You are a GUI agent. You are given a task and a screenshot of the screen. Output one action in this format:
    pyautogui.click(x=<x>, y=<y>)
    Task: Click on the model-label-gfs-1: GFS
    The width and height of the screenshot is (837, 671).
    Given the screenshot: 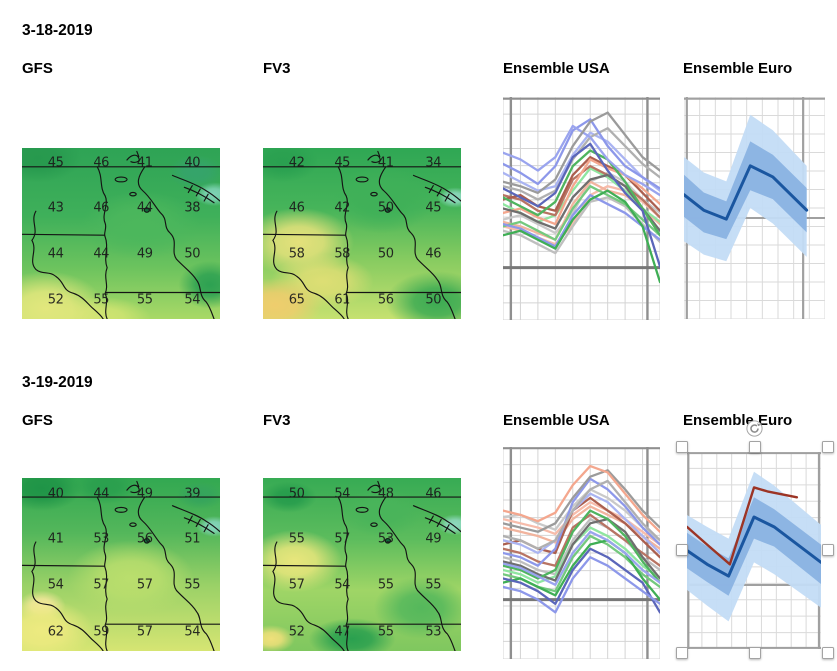 What is the action you would take?
    pyautogui.click(x=37, y=68)
    